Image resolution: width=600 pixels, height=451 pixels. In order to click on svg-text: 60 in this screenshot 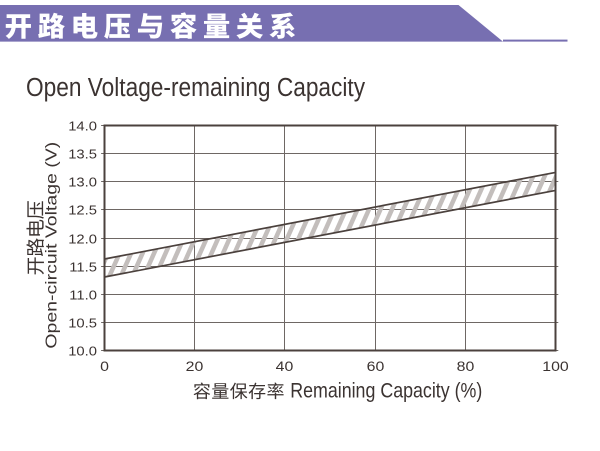, I will do `click(376, 367)`.